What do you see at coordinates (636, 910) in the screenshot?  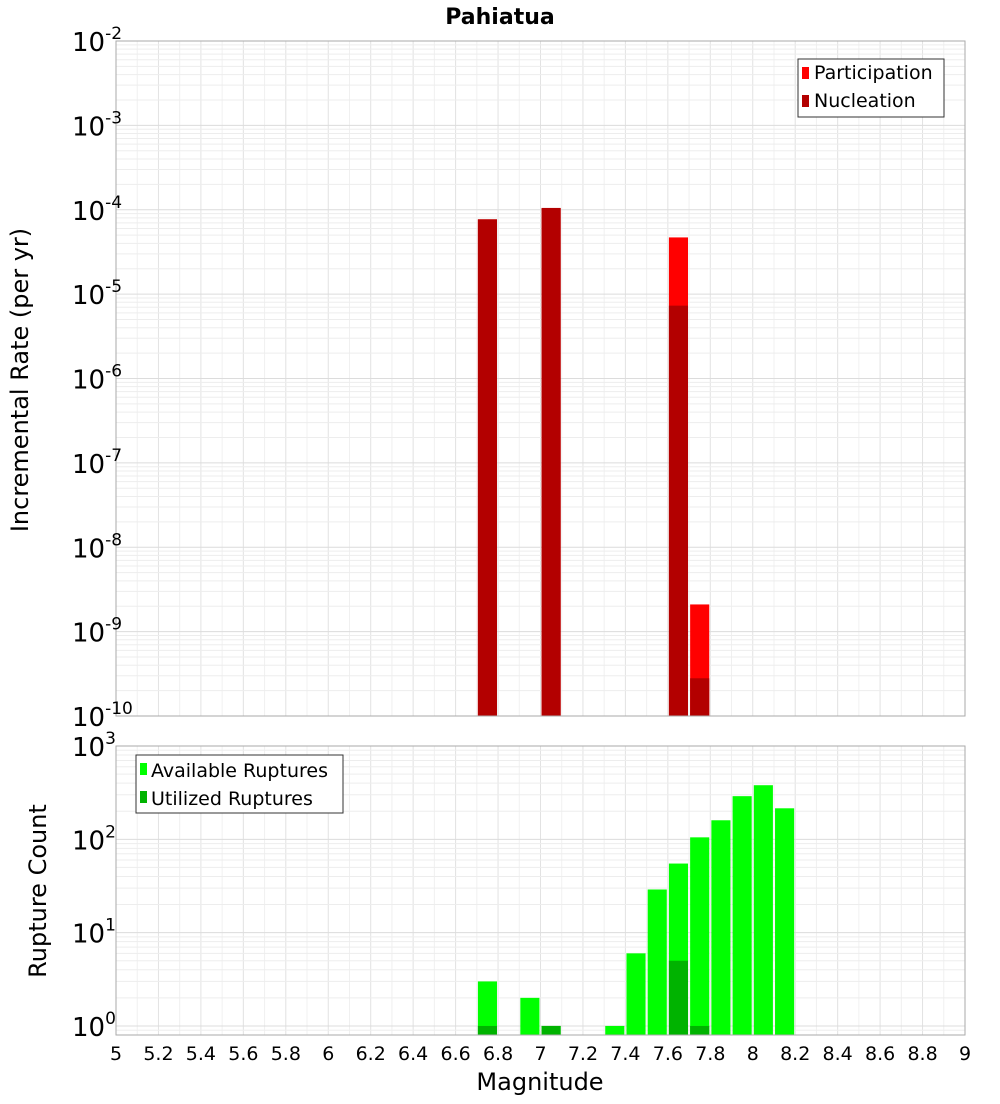 I see `bottom-bars` at bounding box center [636, 910].